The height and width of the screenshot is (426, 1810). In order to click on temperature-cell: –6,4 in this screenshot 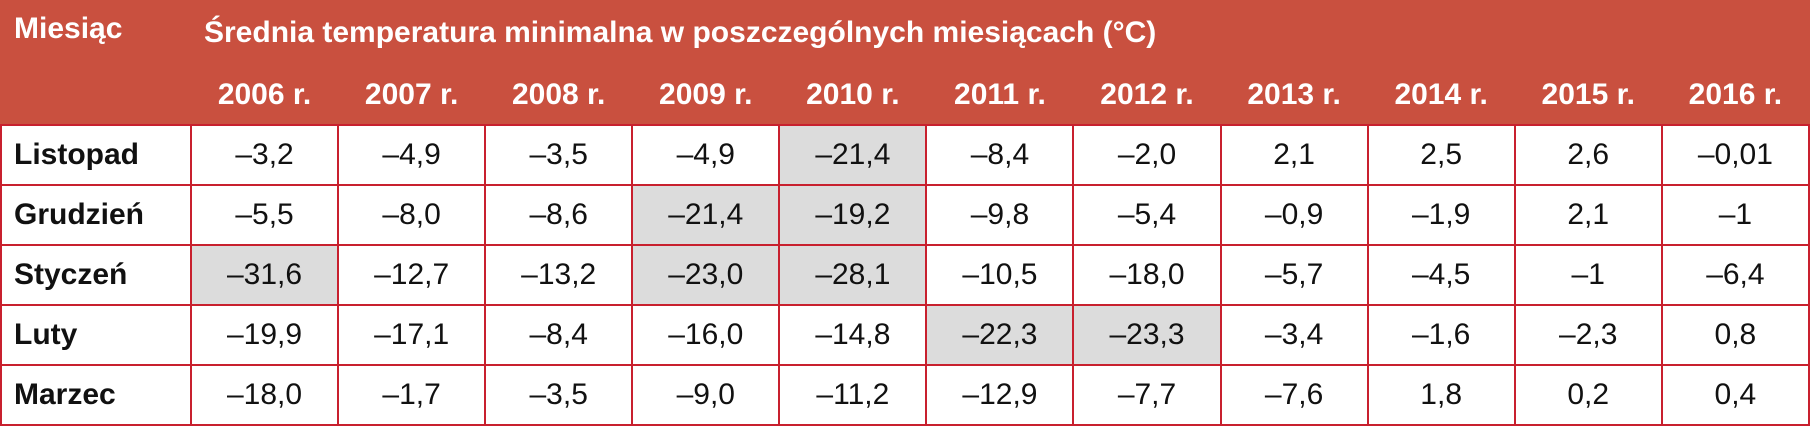, I will do `click(1735, 275)`.